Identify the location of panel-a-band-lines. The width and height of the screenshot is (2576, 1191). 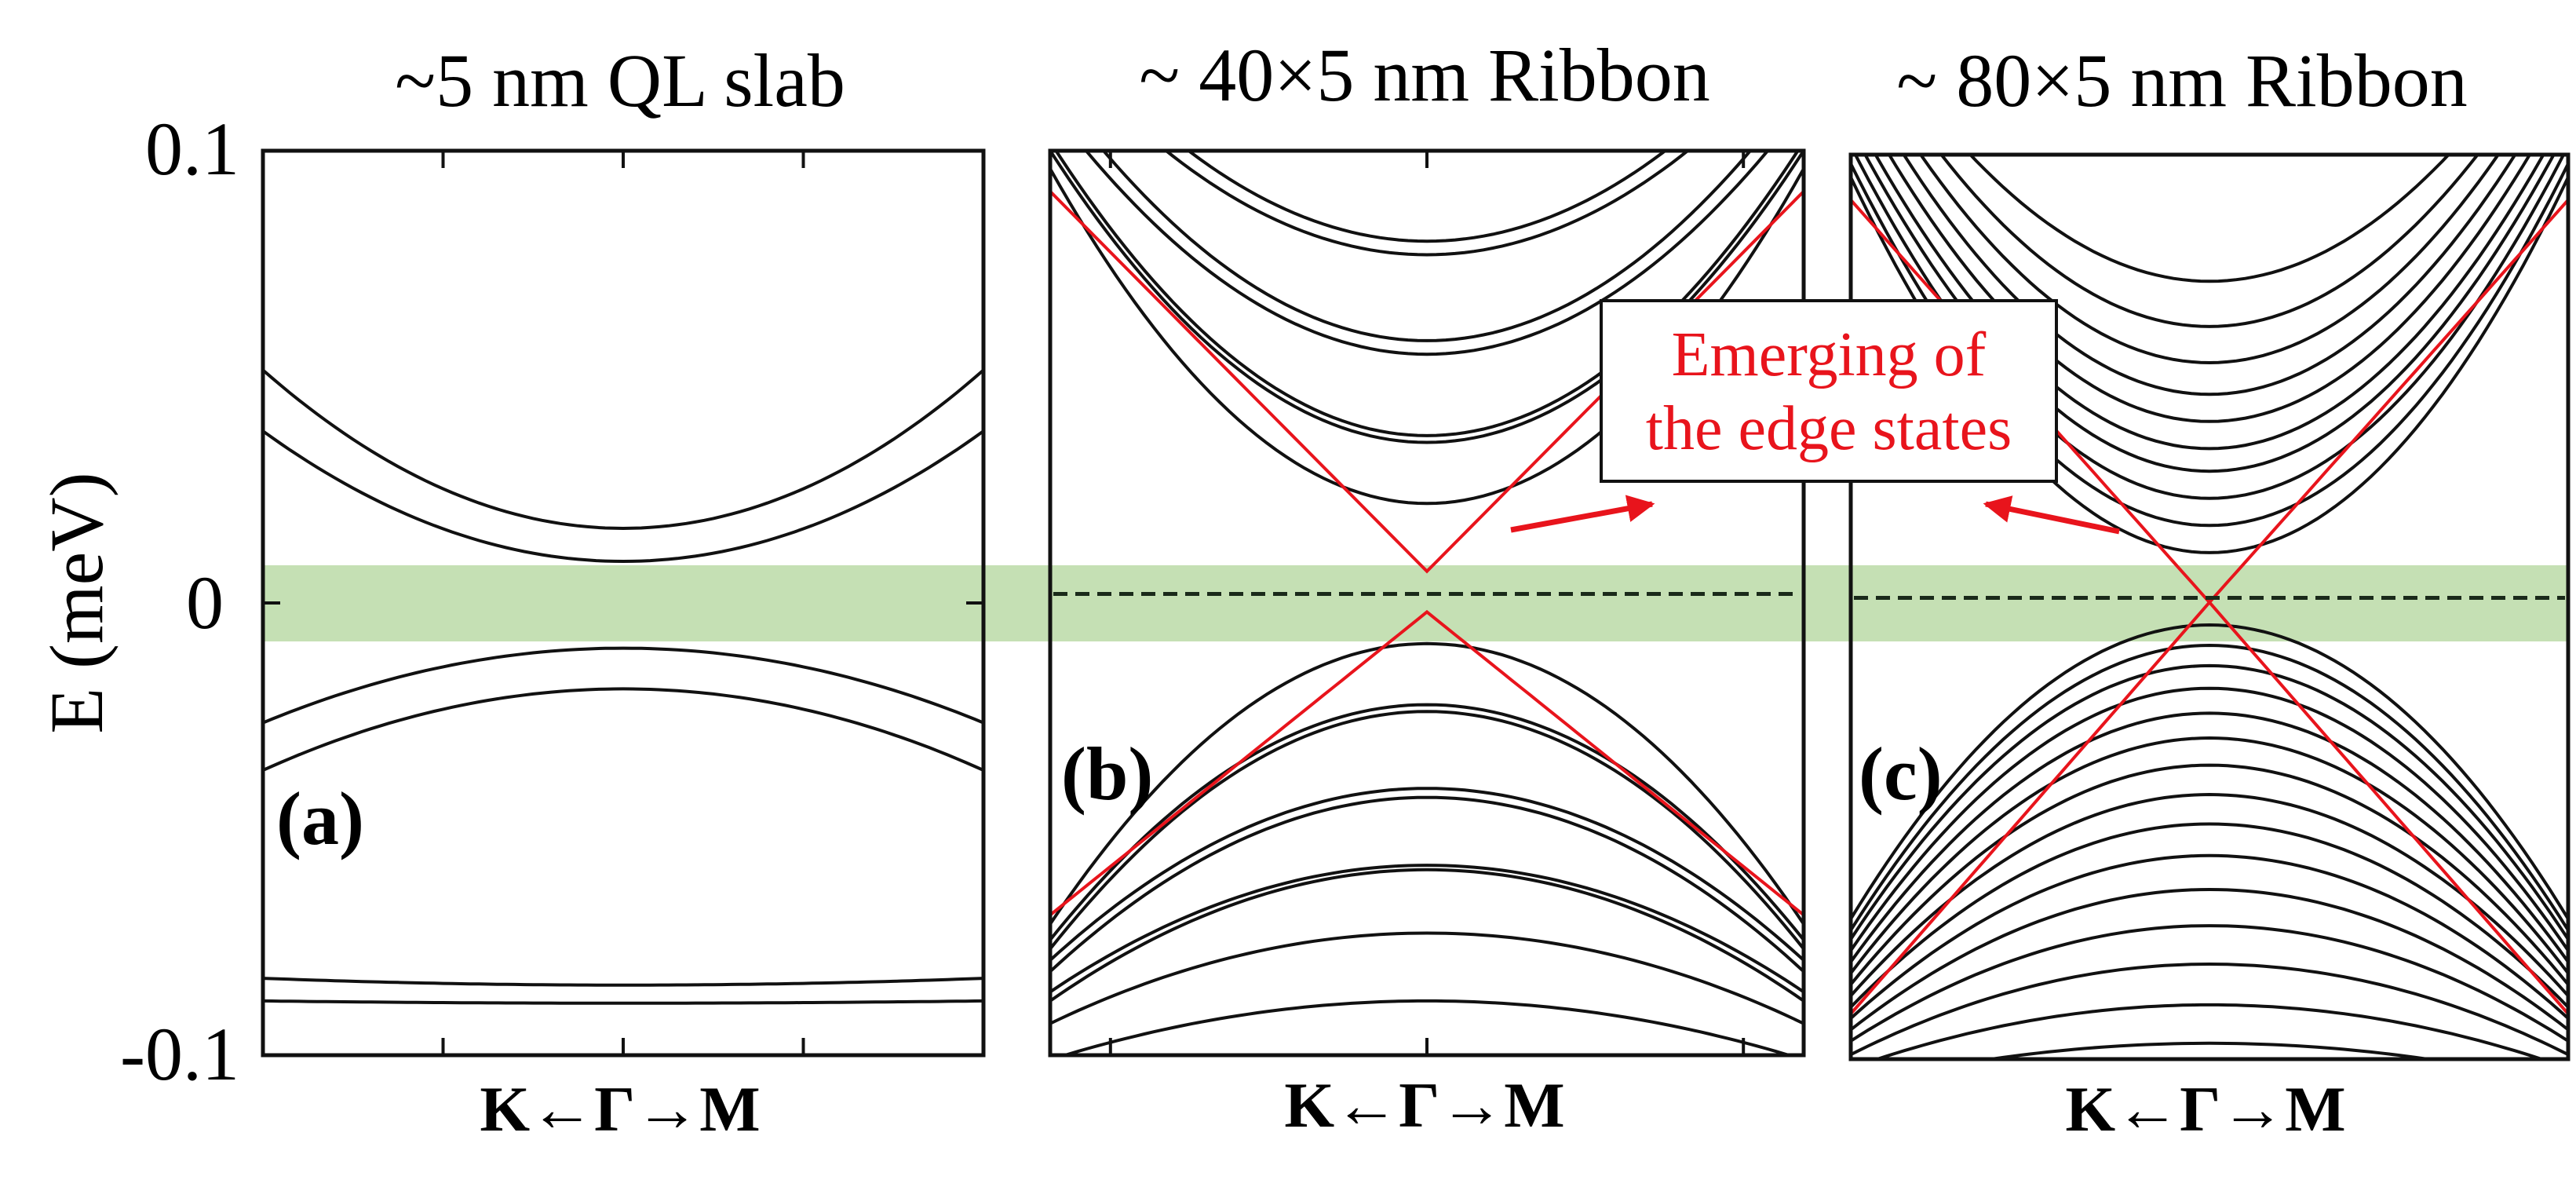
(623, 686).